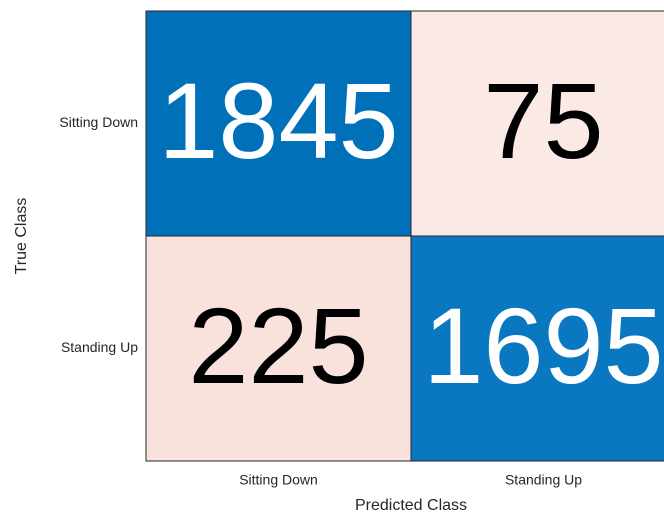 The image size is (664, 514). I want to click on y-axis-label: True Class, so click(21, 236).